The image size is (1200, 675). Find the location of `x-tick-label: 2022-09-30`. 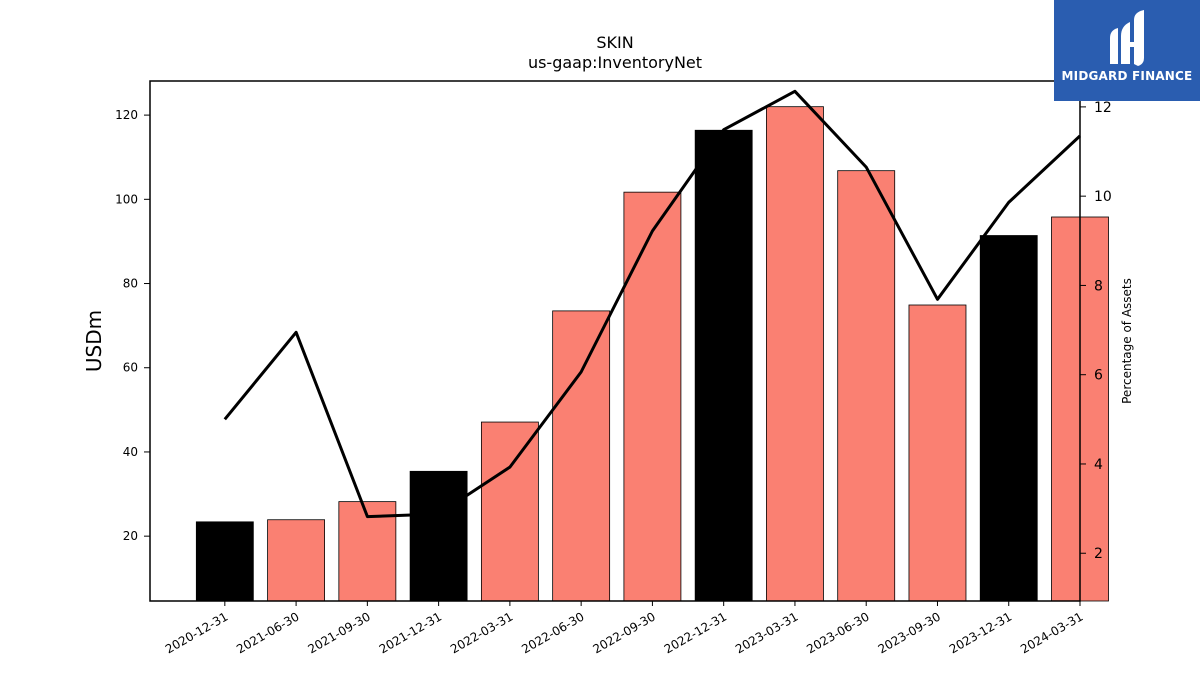

x-tick-label: 2022-09-30 is located at coordinates (624, 632).